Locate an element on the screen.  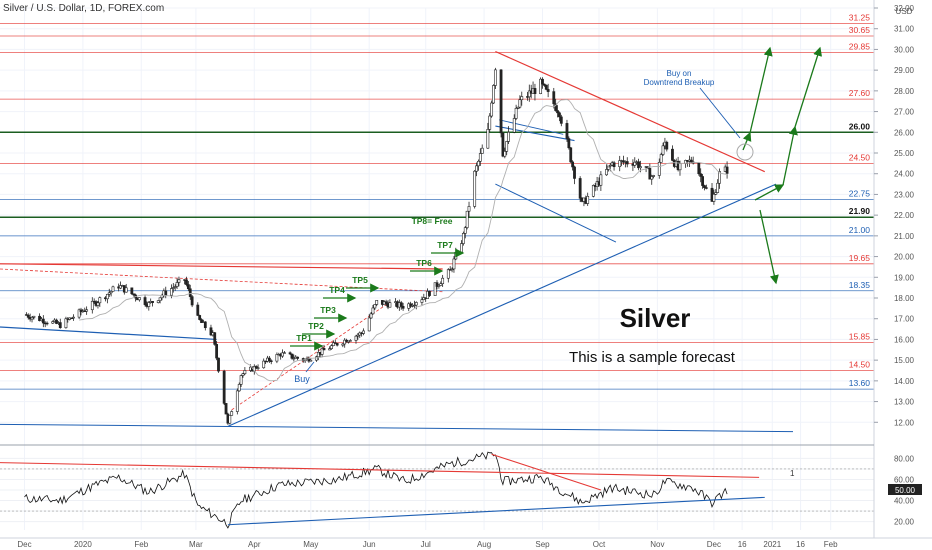
osc-tick-label: 60.00 is located at coordinates (904, 479).